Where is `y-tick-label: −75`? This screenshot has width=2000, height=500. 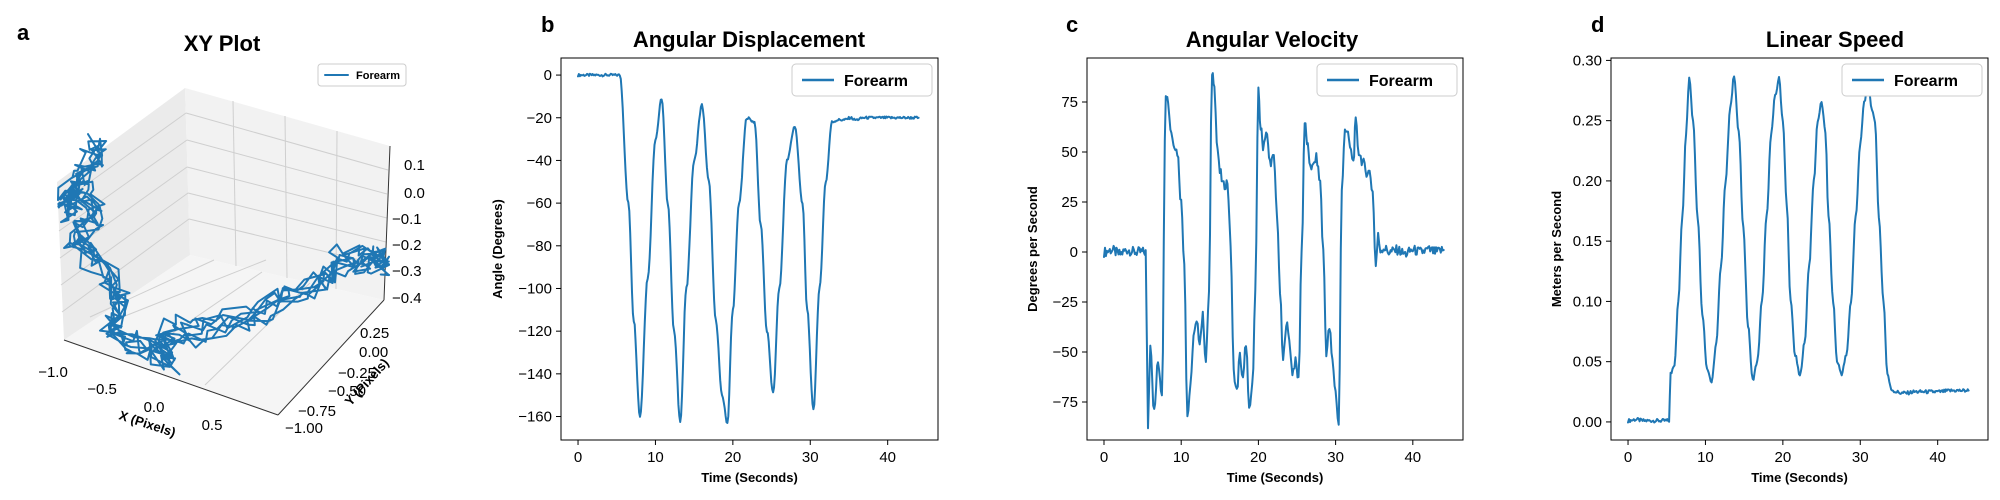
y-tick-label: −75 is located at coordinates (1065, 402).